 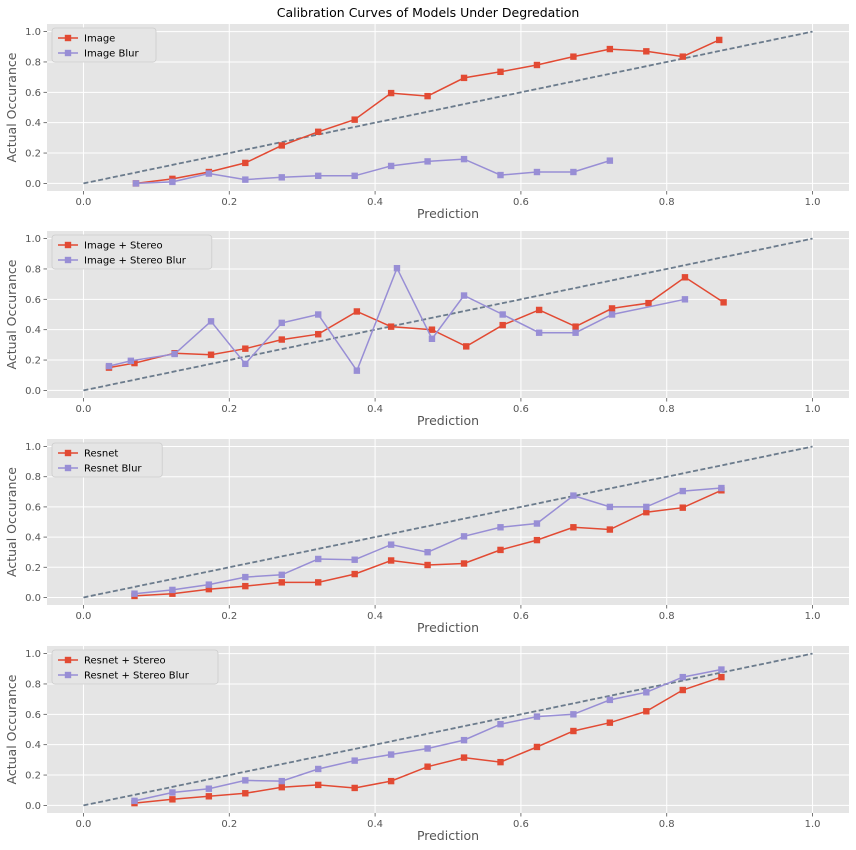 What do you see at coordinates (11, 729) in the screenshot?
I see `y-axis-label: Actual Occurance` at bounding box center [11, 729].